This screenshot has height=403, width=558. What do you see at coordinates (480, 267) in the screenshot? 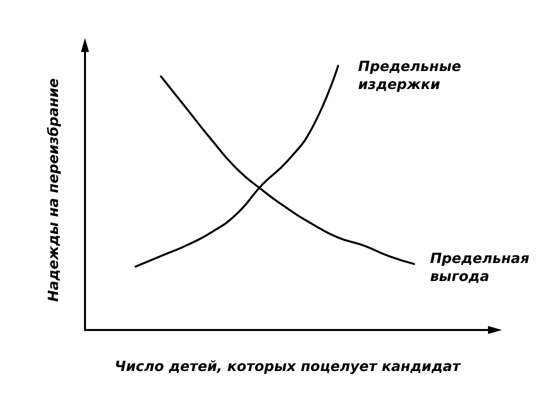
I see `series-label: Предельная выгода` at bounding box center [480, 267].